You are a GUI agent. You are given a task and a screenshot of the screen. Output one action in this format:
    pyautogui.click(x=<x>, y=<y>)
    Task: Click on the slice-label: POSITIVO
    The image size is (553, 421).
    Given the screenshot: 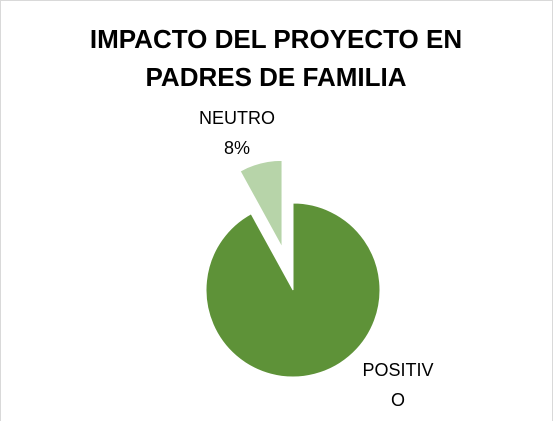 What is the action you would take?
    pyautogui.click(x=398, y=385)
    